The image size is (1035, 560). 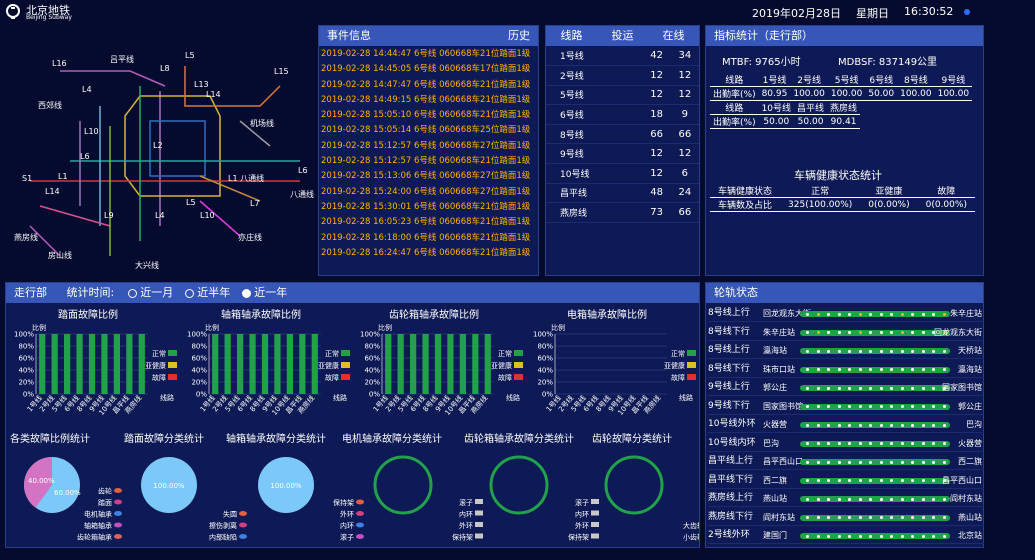 What do you see at coordinates (846, 387) in the screenshot?
I see `wheel-row: 9号线上行 郭公庄 国家图书馆` at bounding box center [846, 387].